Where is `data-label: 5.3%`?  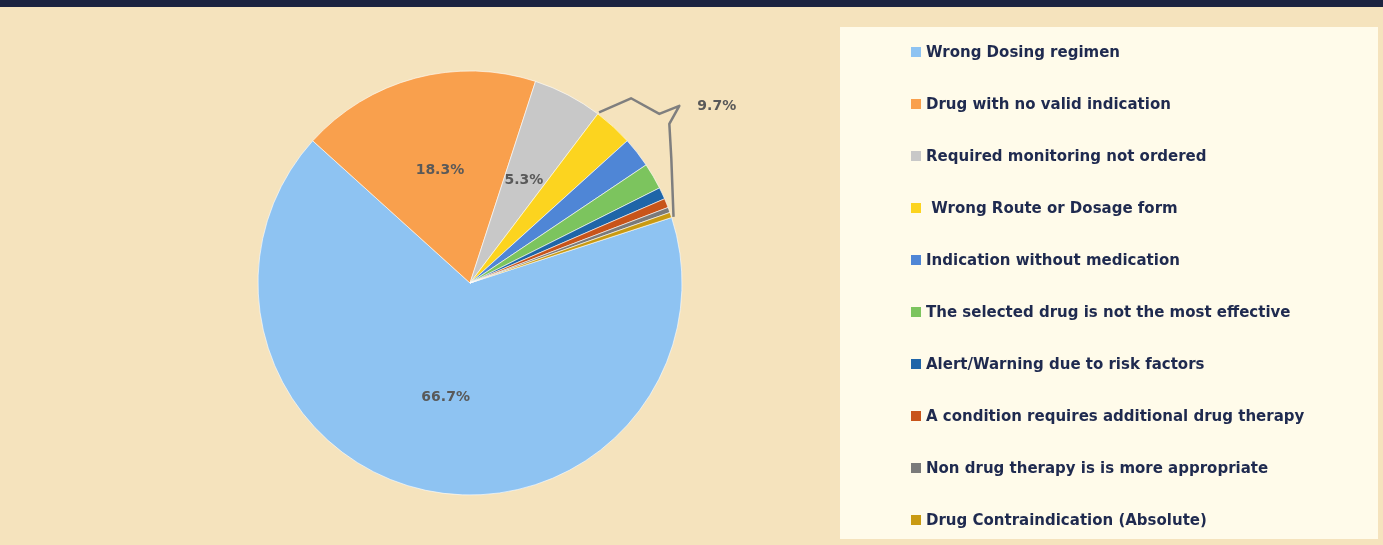 data-label: 5.3% is located at coordinates (524, 178).